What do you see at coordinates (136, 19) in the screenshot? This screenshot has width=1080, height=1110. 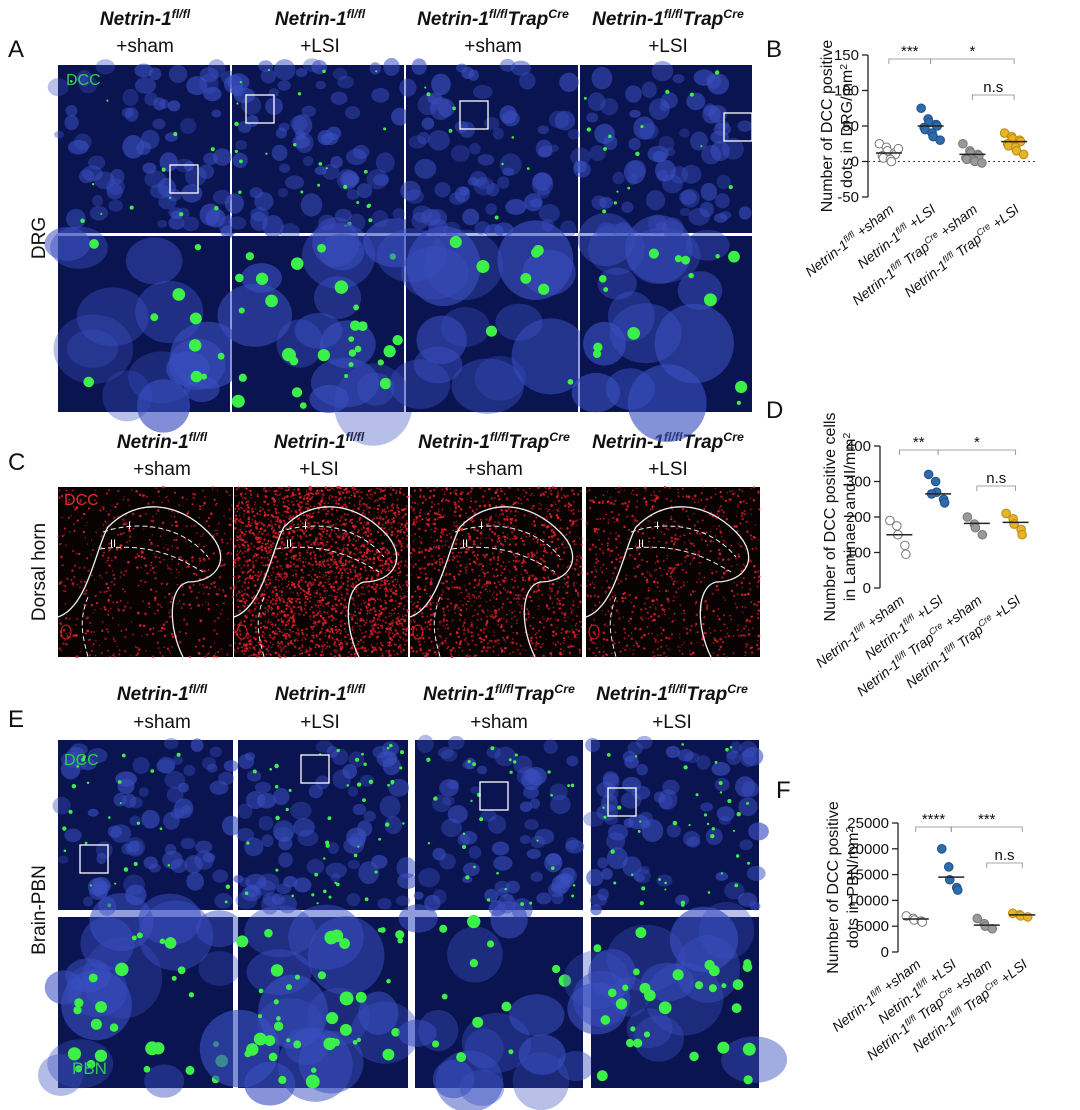 I see `text-run: Netrin-1` at bounding box center [136, 19].